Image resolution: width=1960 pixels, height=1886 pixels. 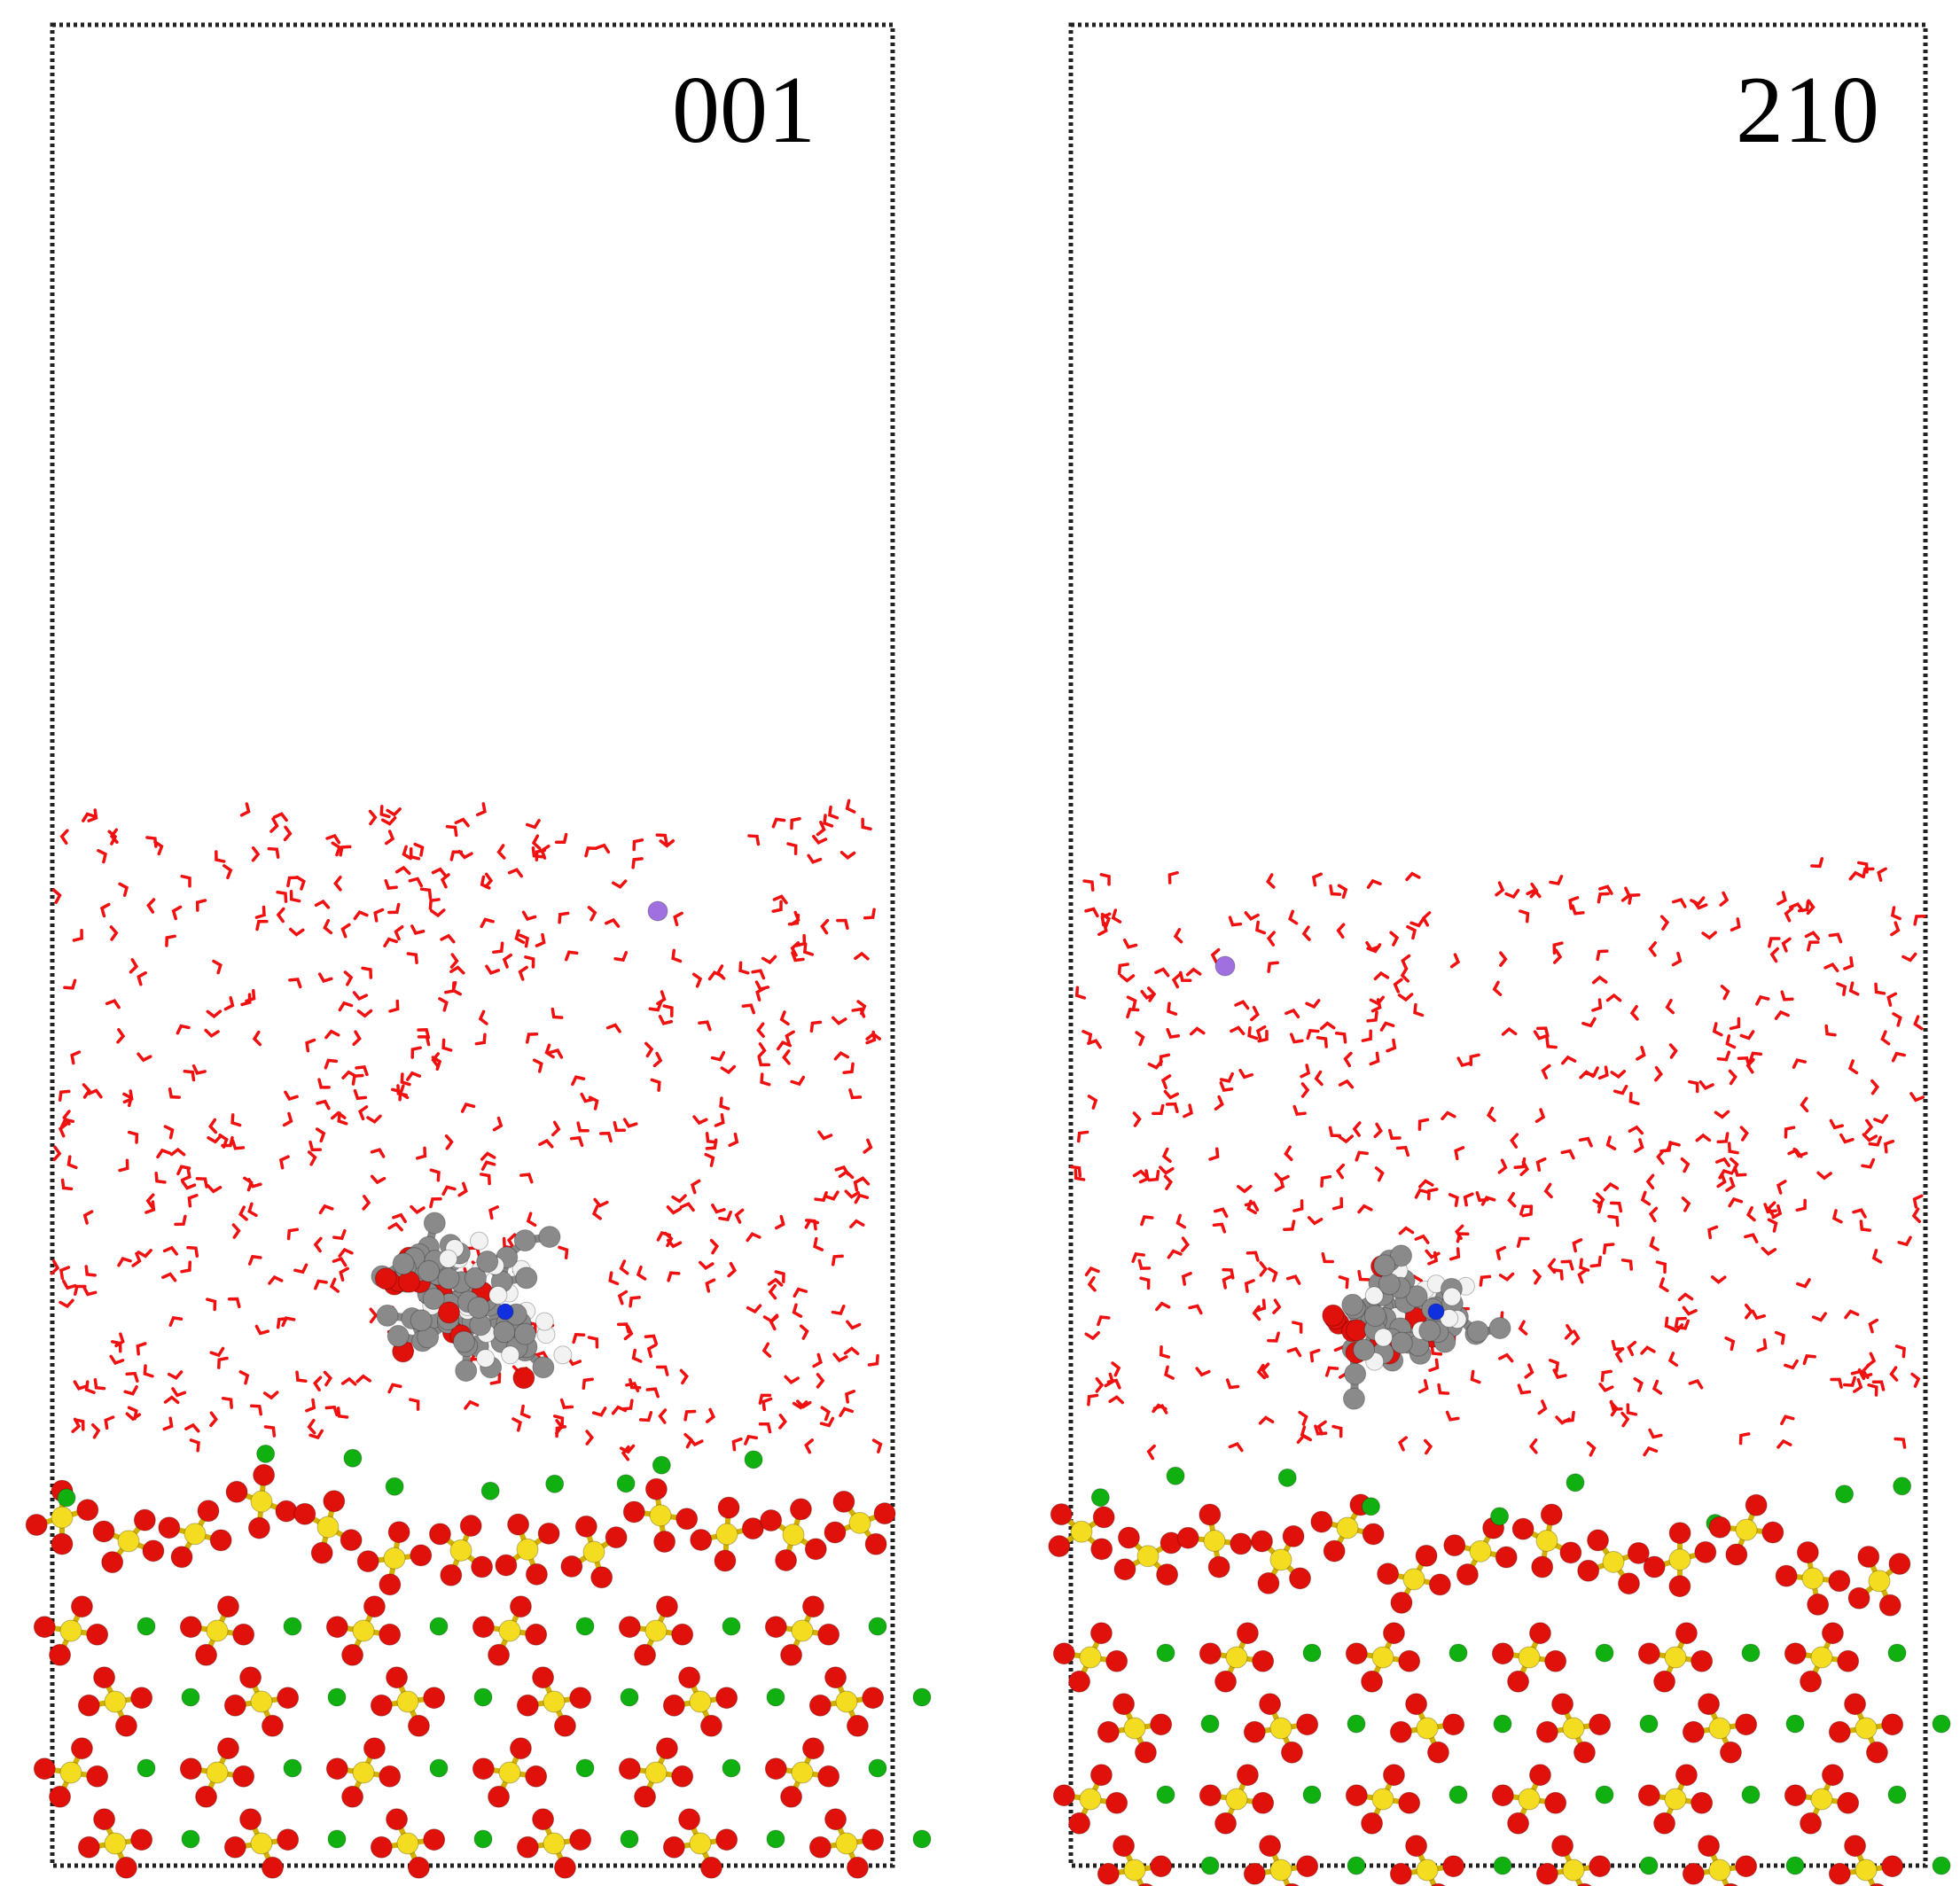 What do you see at coordinates (486, 1358) in the screenshot?
I see `hydrogen-atom` at bounding box center [486, 1358].